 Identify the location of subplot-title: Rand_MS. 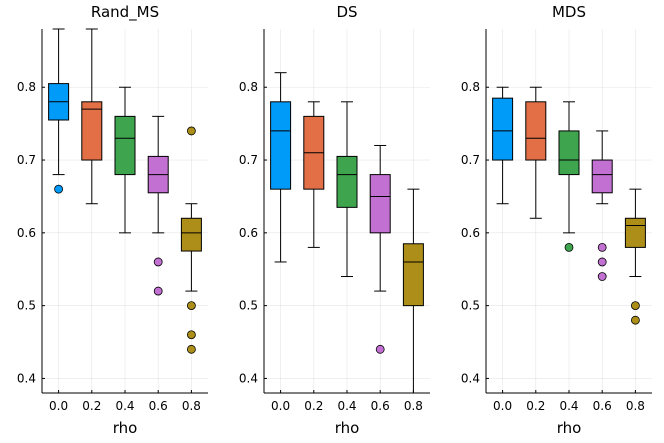
(125, 12).